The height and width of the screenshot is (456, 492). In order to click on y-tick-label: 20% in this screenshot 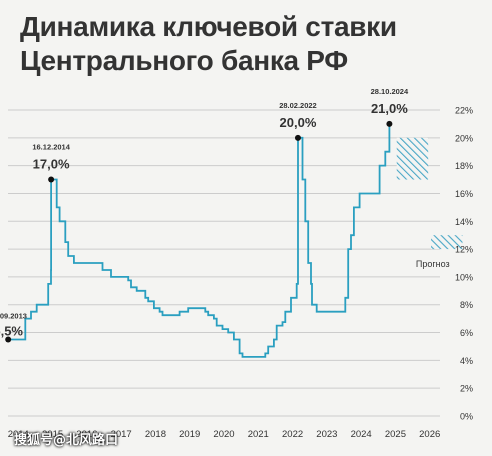, I will do `click(464, 138)`.